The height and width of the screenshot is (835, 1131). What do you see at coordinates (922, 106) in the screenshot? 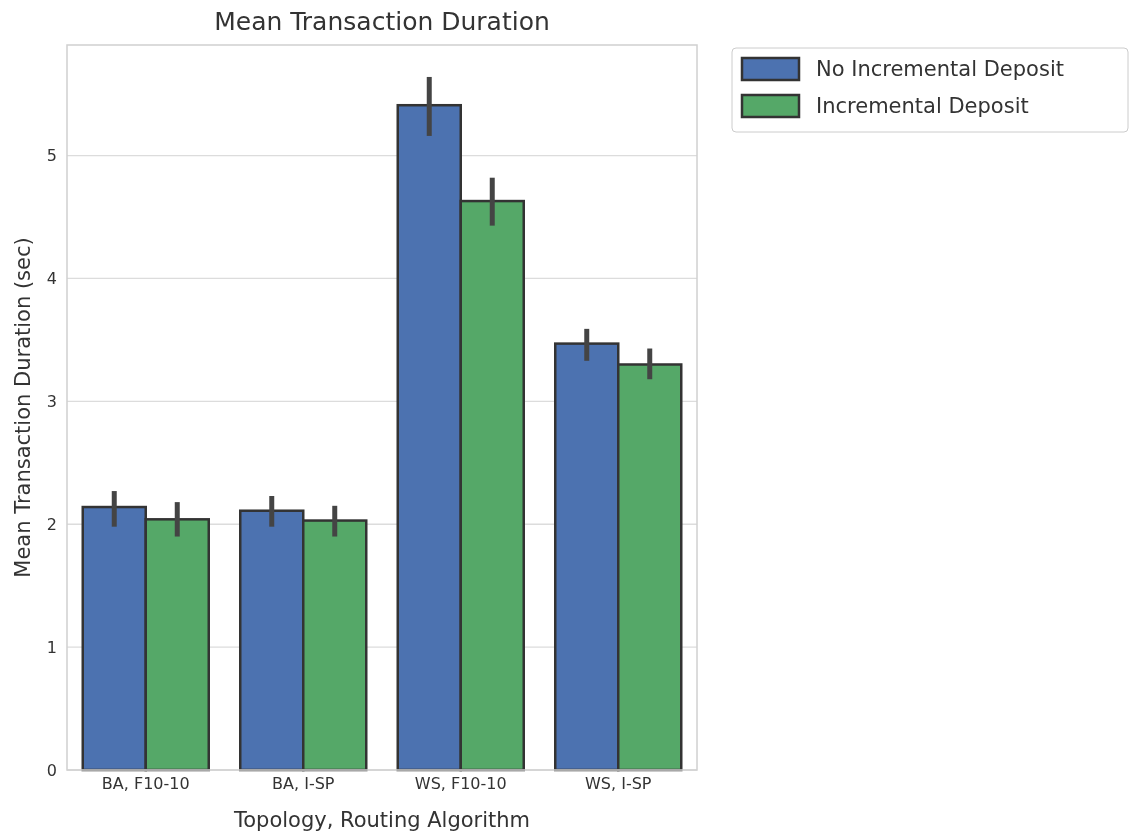
I see `legend-label: Incremental Deposit` at bounding box center [922, 106].